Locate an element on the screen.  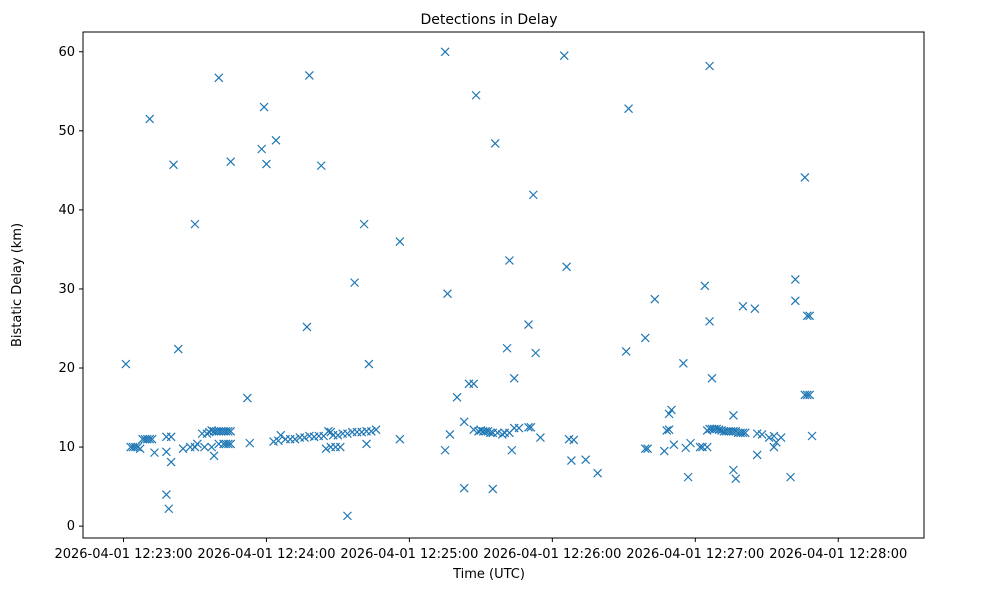
y-tick-label: 60 is located at coordinates (66, 52).